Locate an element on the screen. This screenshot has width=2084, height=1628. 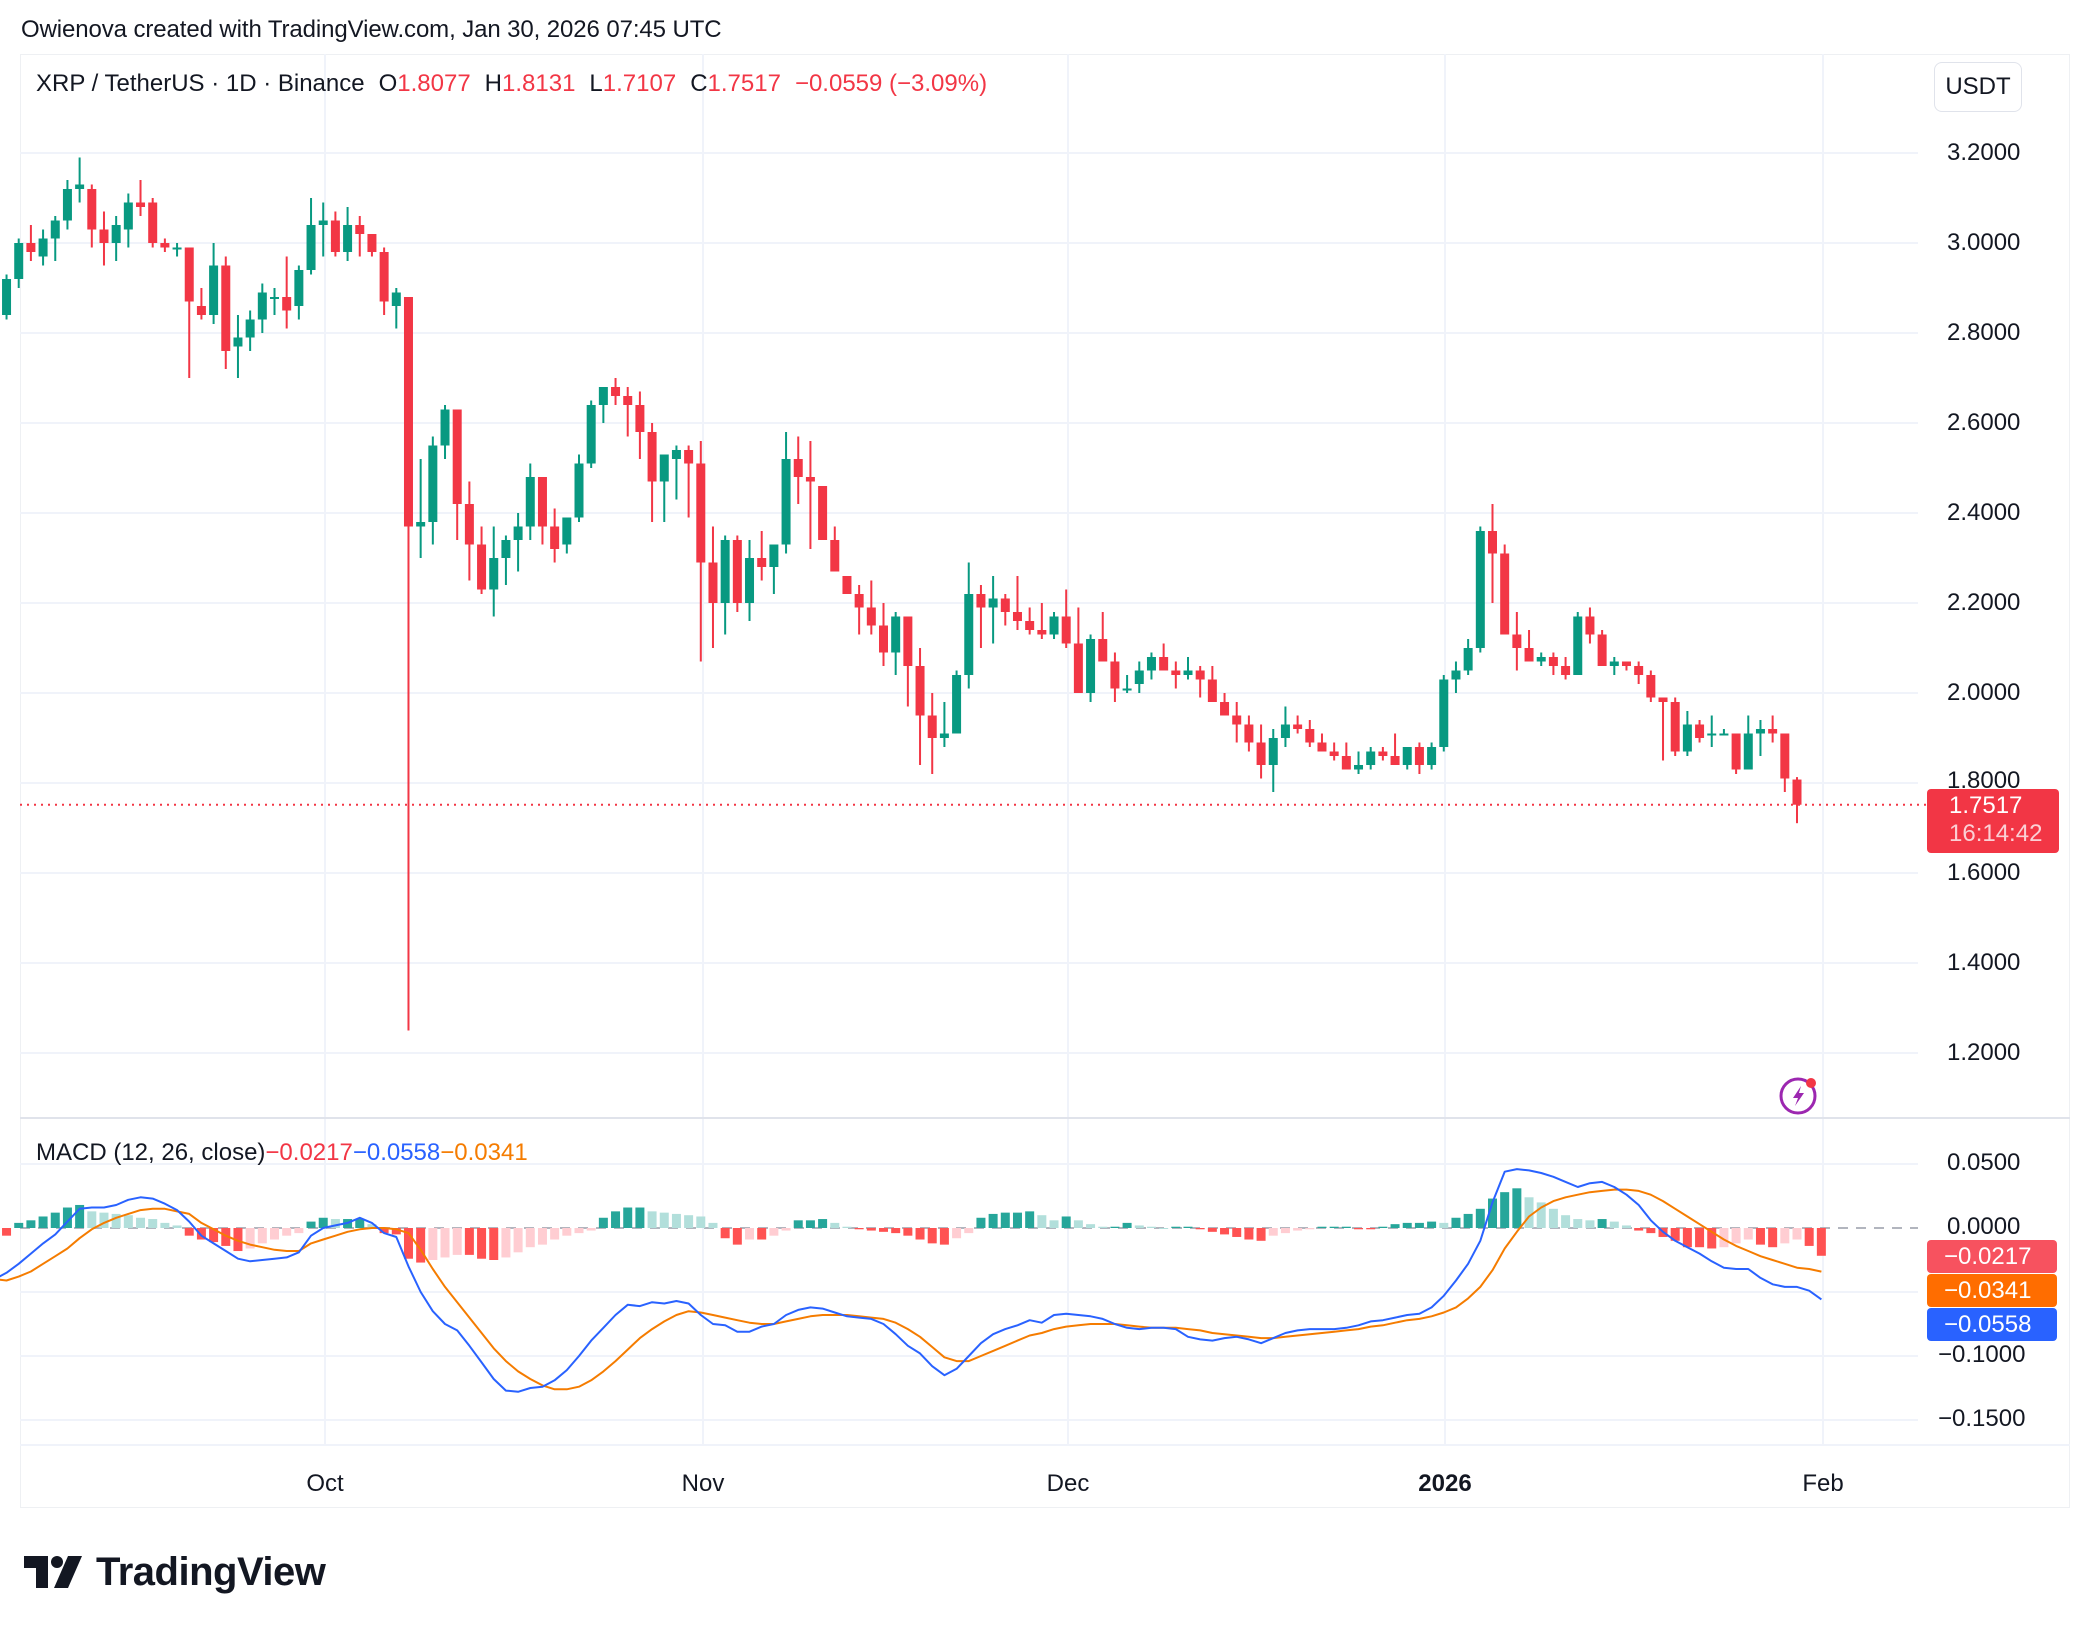
logo-text: TradingView is located at coordinates (211, 1571).